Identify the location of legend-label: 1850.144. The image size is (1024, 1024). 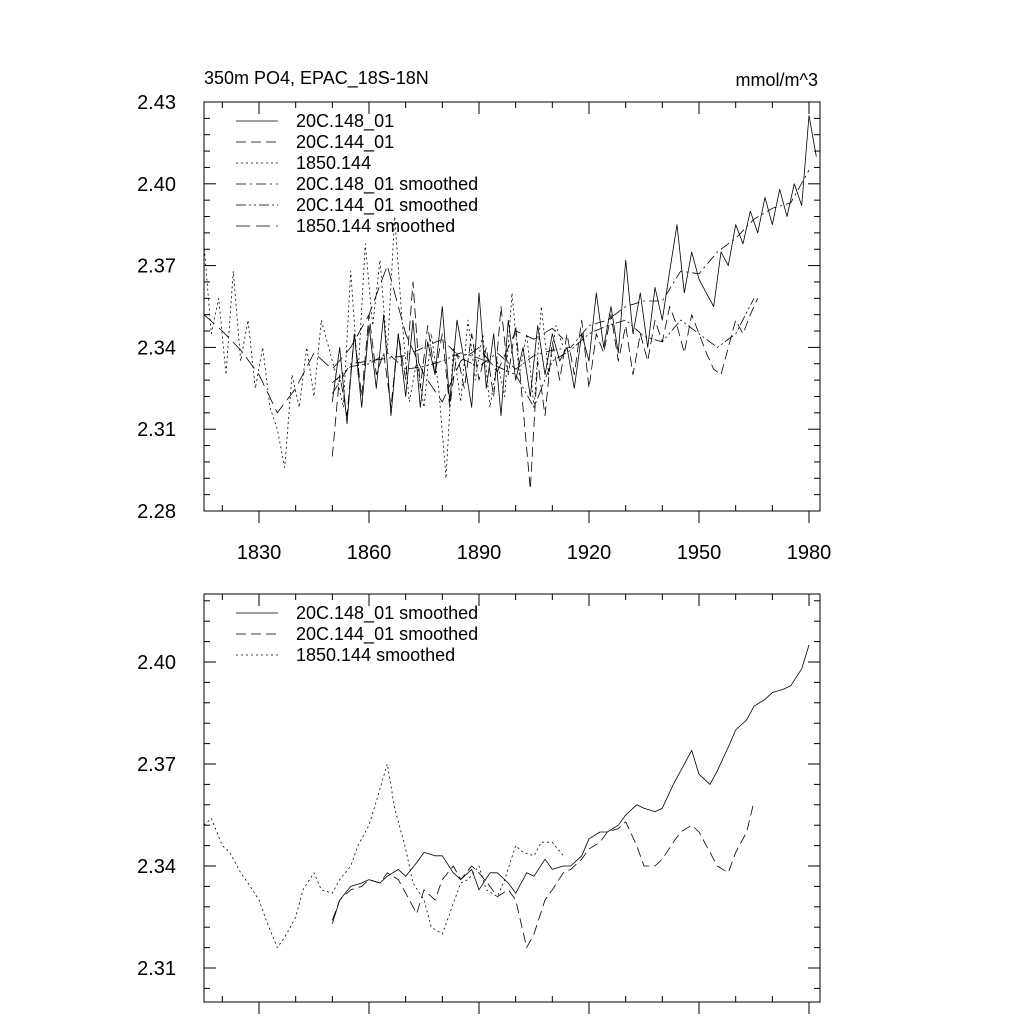
(333, 163).